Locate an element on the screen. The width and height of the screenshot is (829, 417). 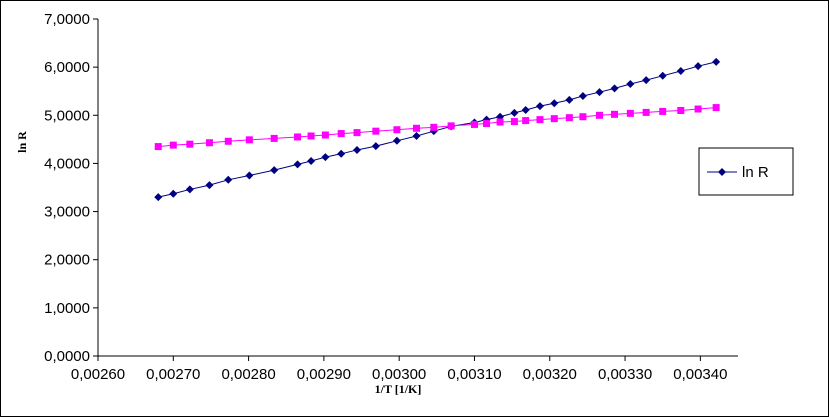
x-axis-title: 1/T [1/K] is located at coordinates (398, 389).